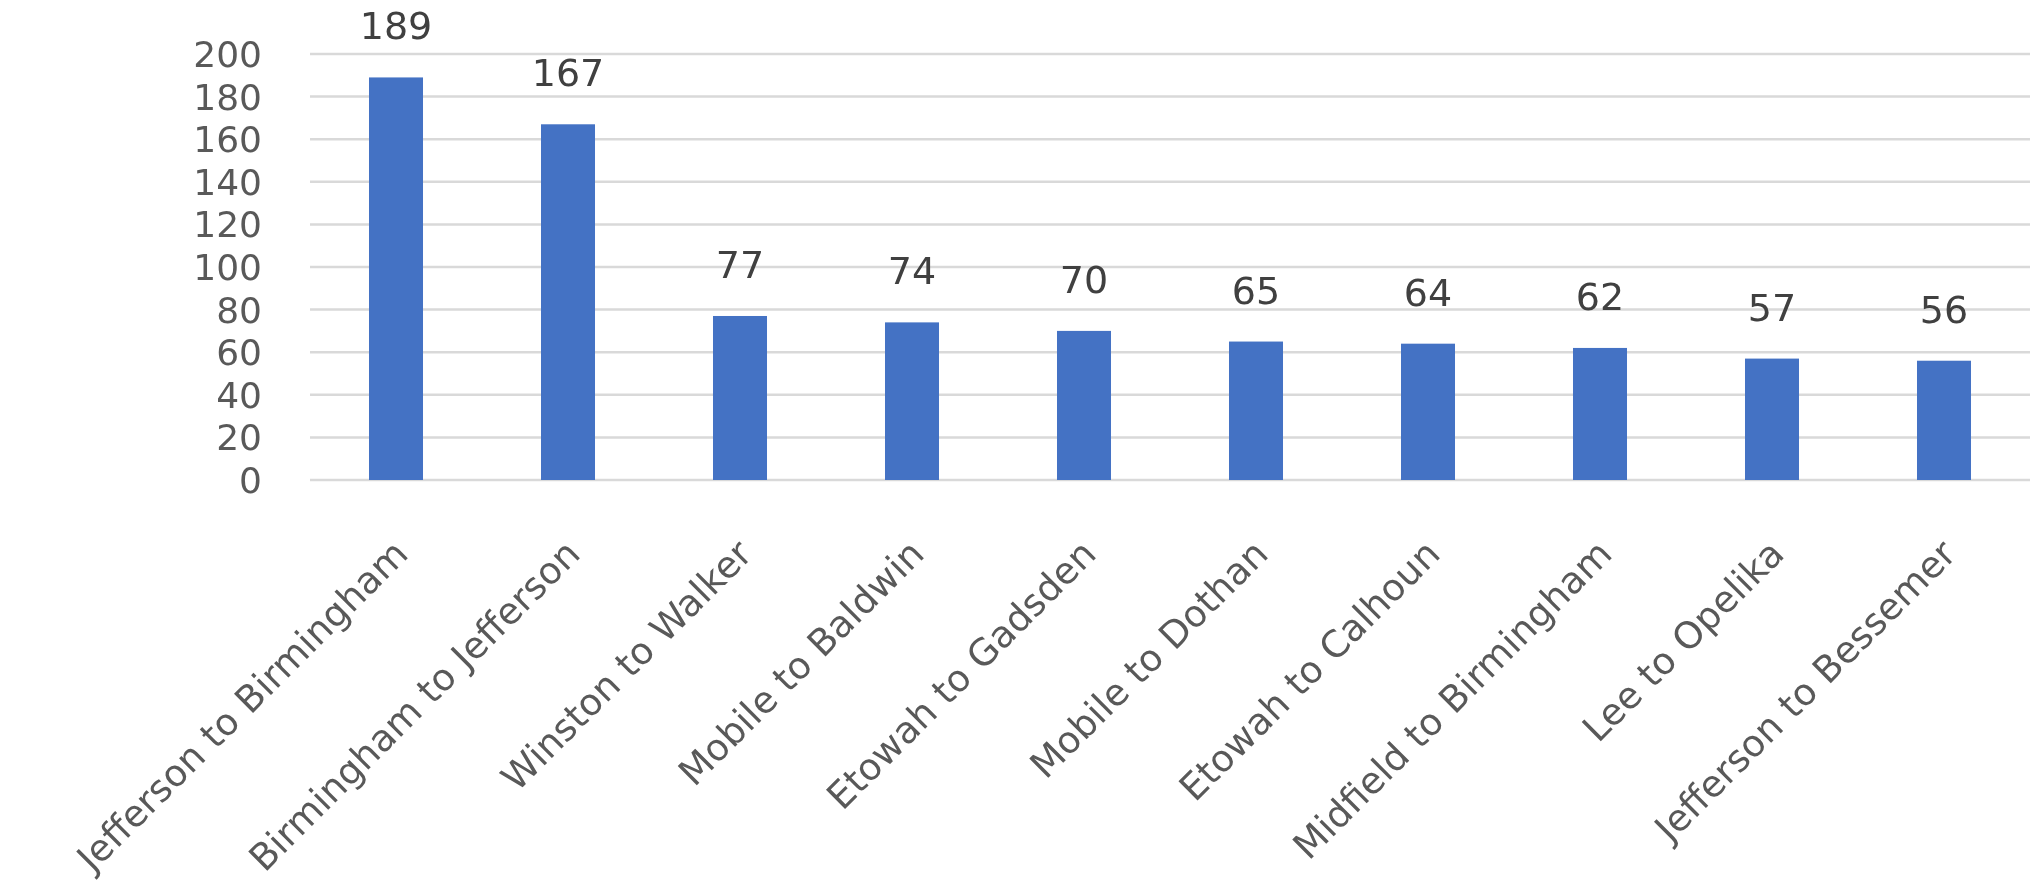  Describe the element at coordinates (227, 182) in the screenshot. I see `y-tick-label: 140` at that location.